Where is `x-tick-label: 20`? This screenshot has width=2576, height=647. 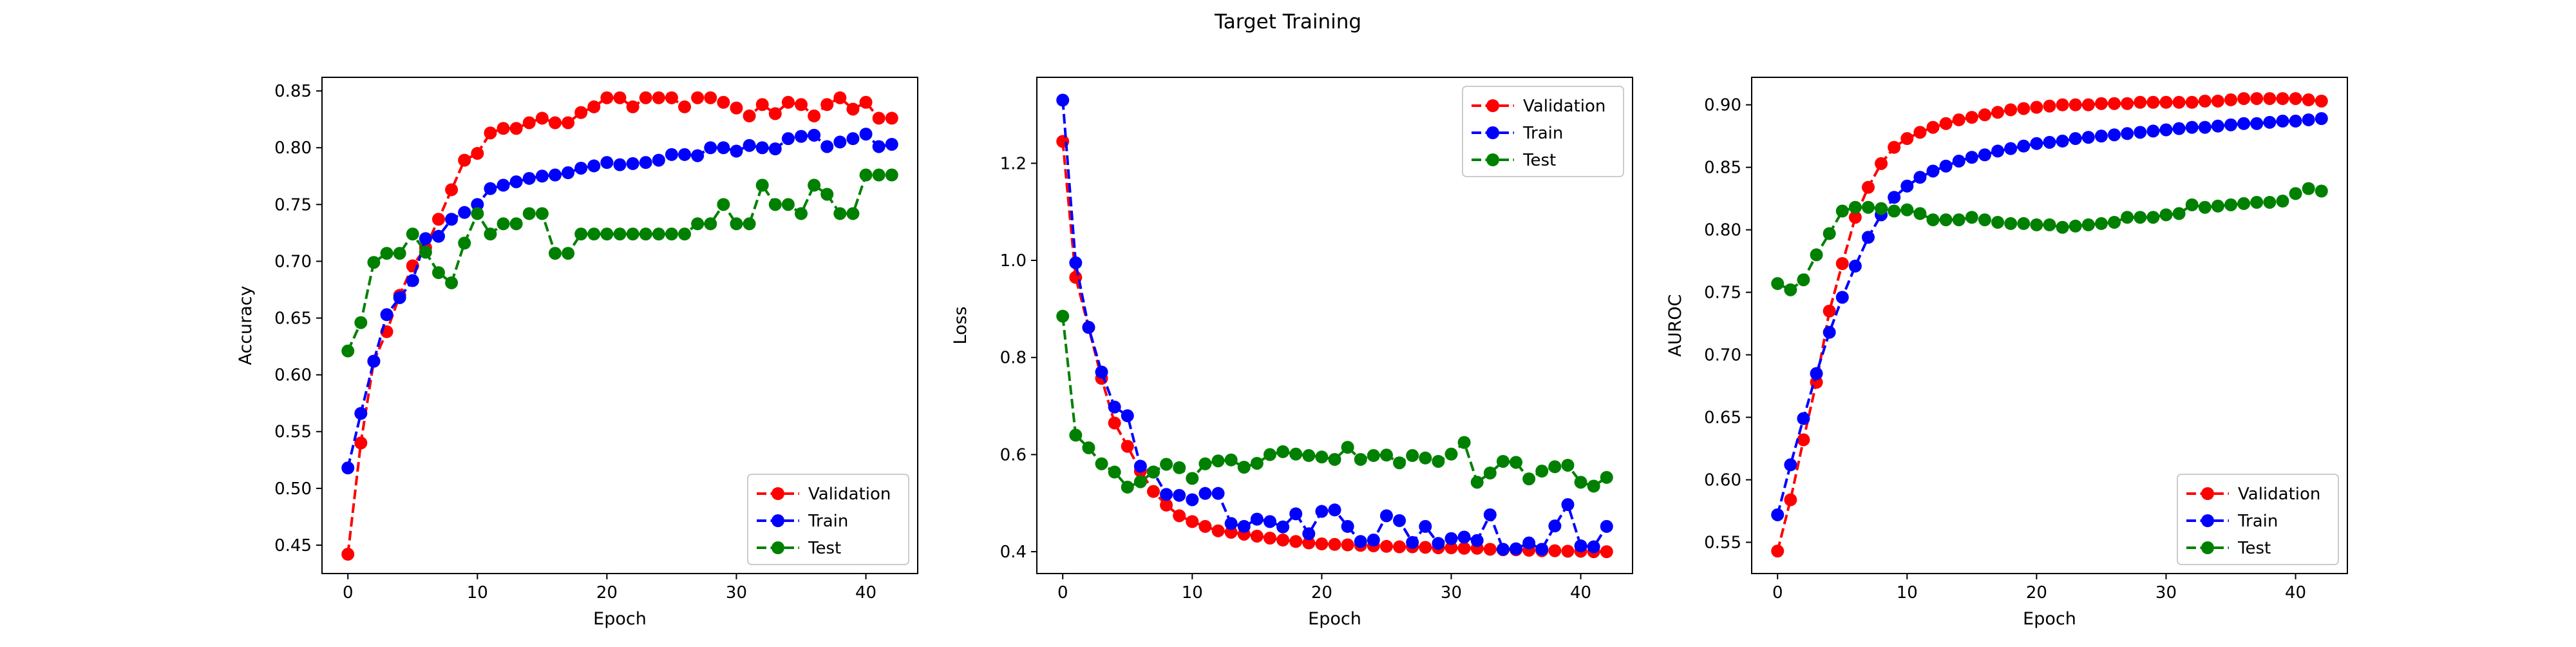
x-tick-label: 20 is located at coordinates (1321, 593).